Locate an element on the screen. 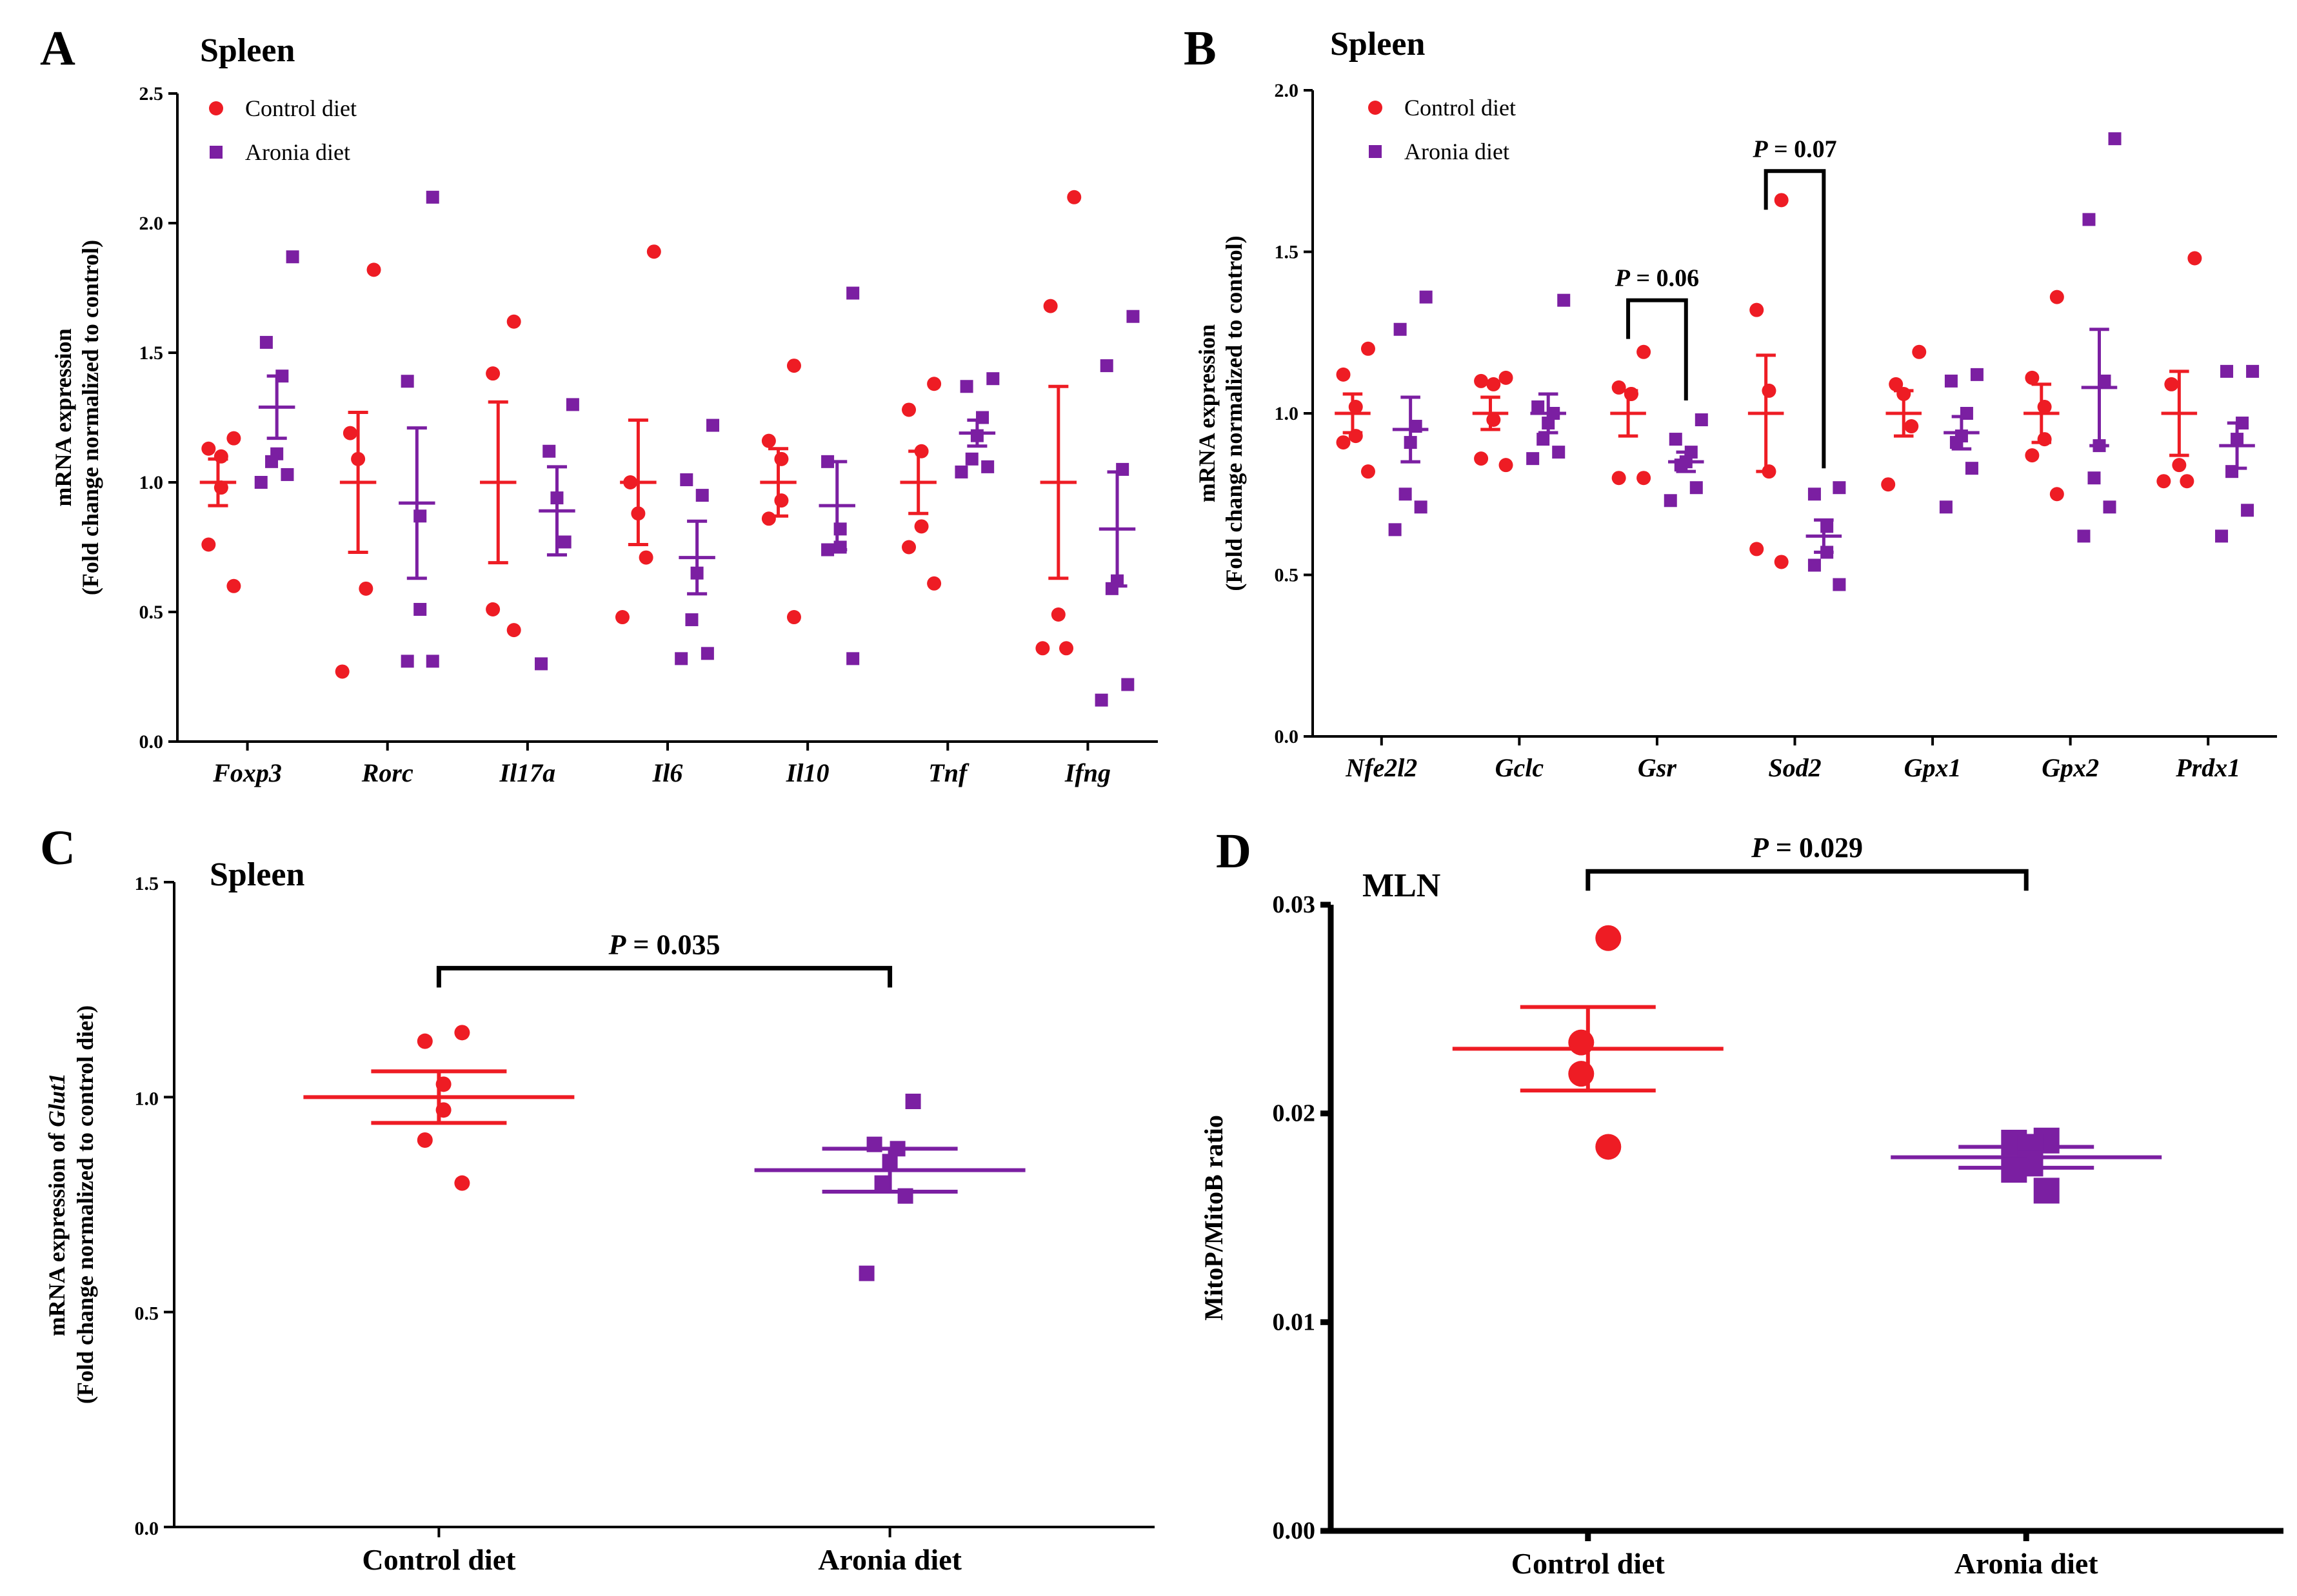 The width and height of the screenshot is (2297, 1596). x-tick-label: Sod2 is located at coordinates (1794, 768).